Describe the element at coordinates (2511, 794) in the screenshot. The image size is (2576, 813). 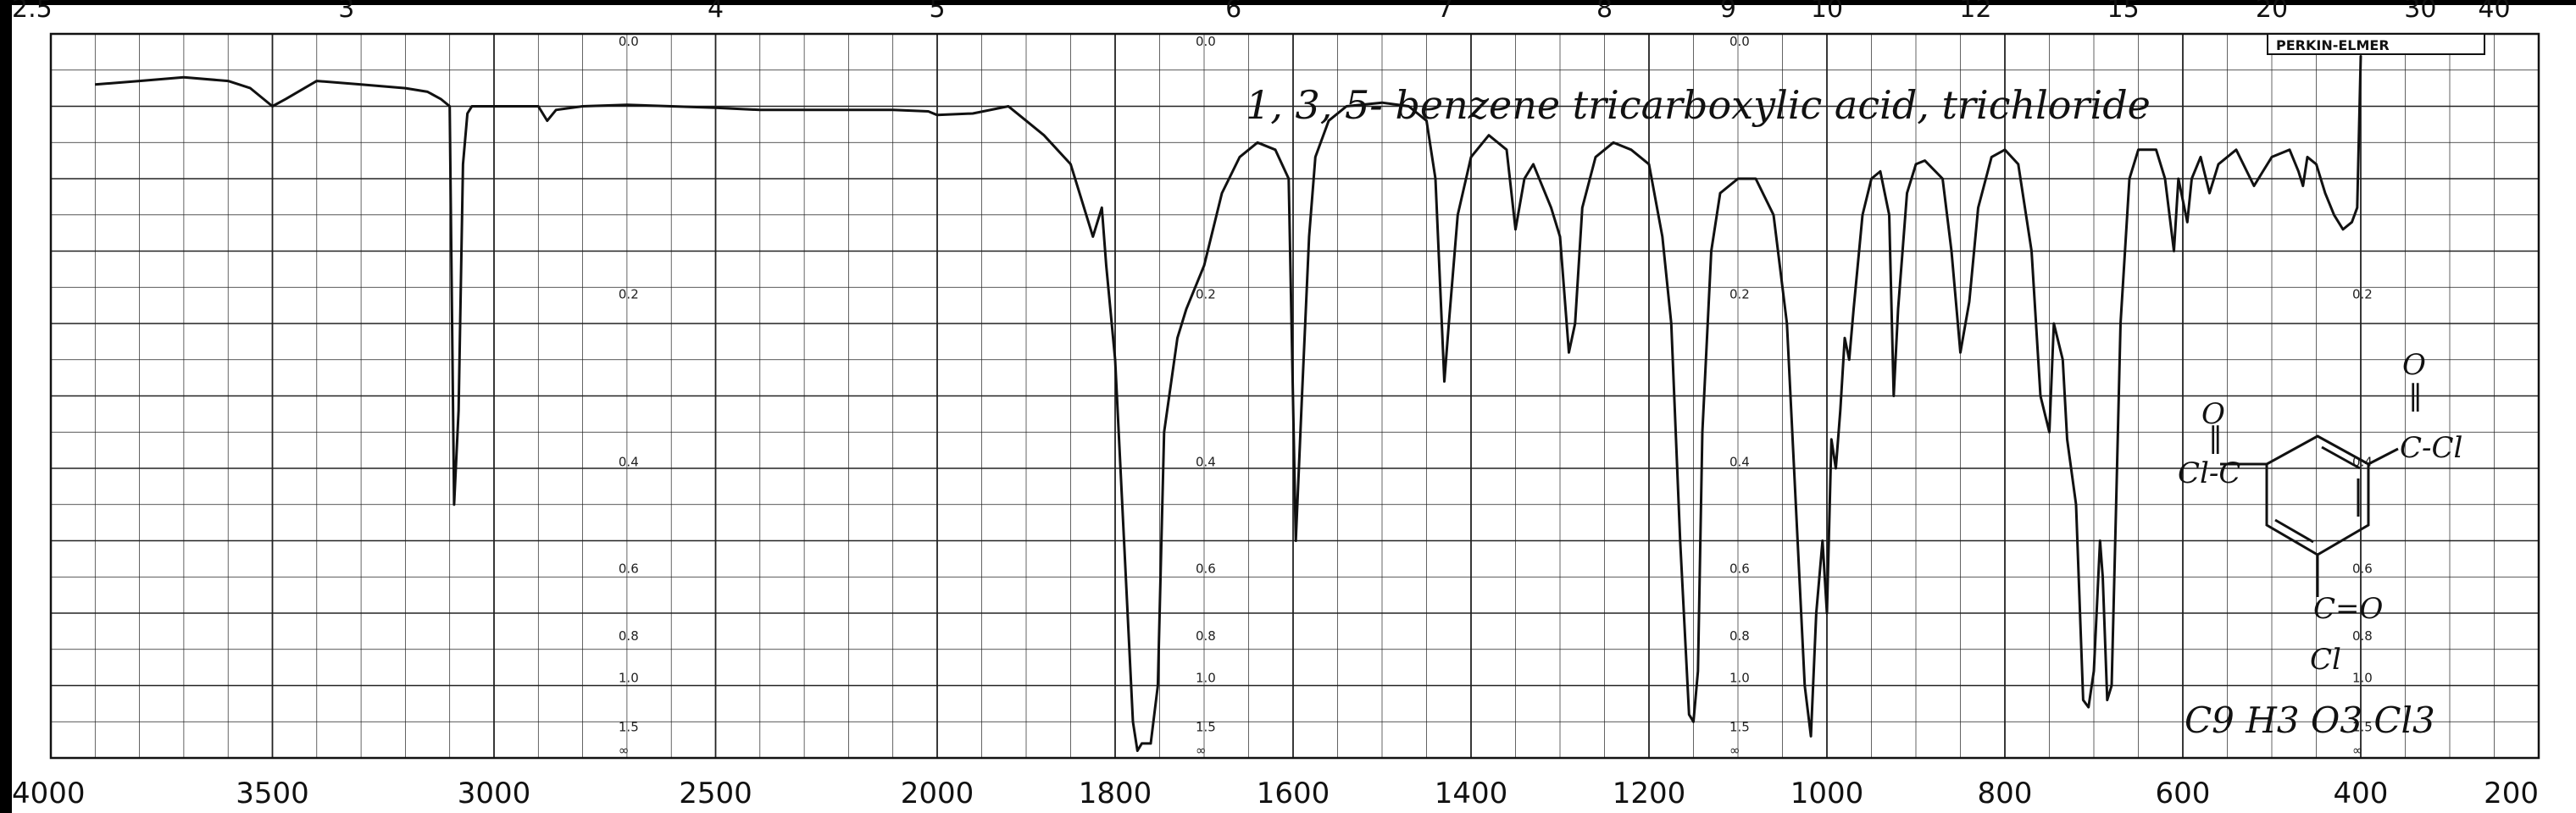
I see `x-tick-label: 200` at that location.